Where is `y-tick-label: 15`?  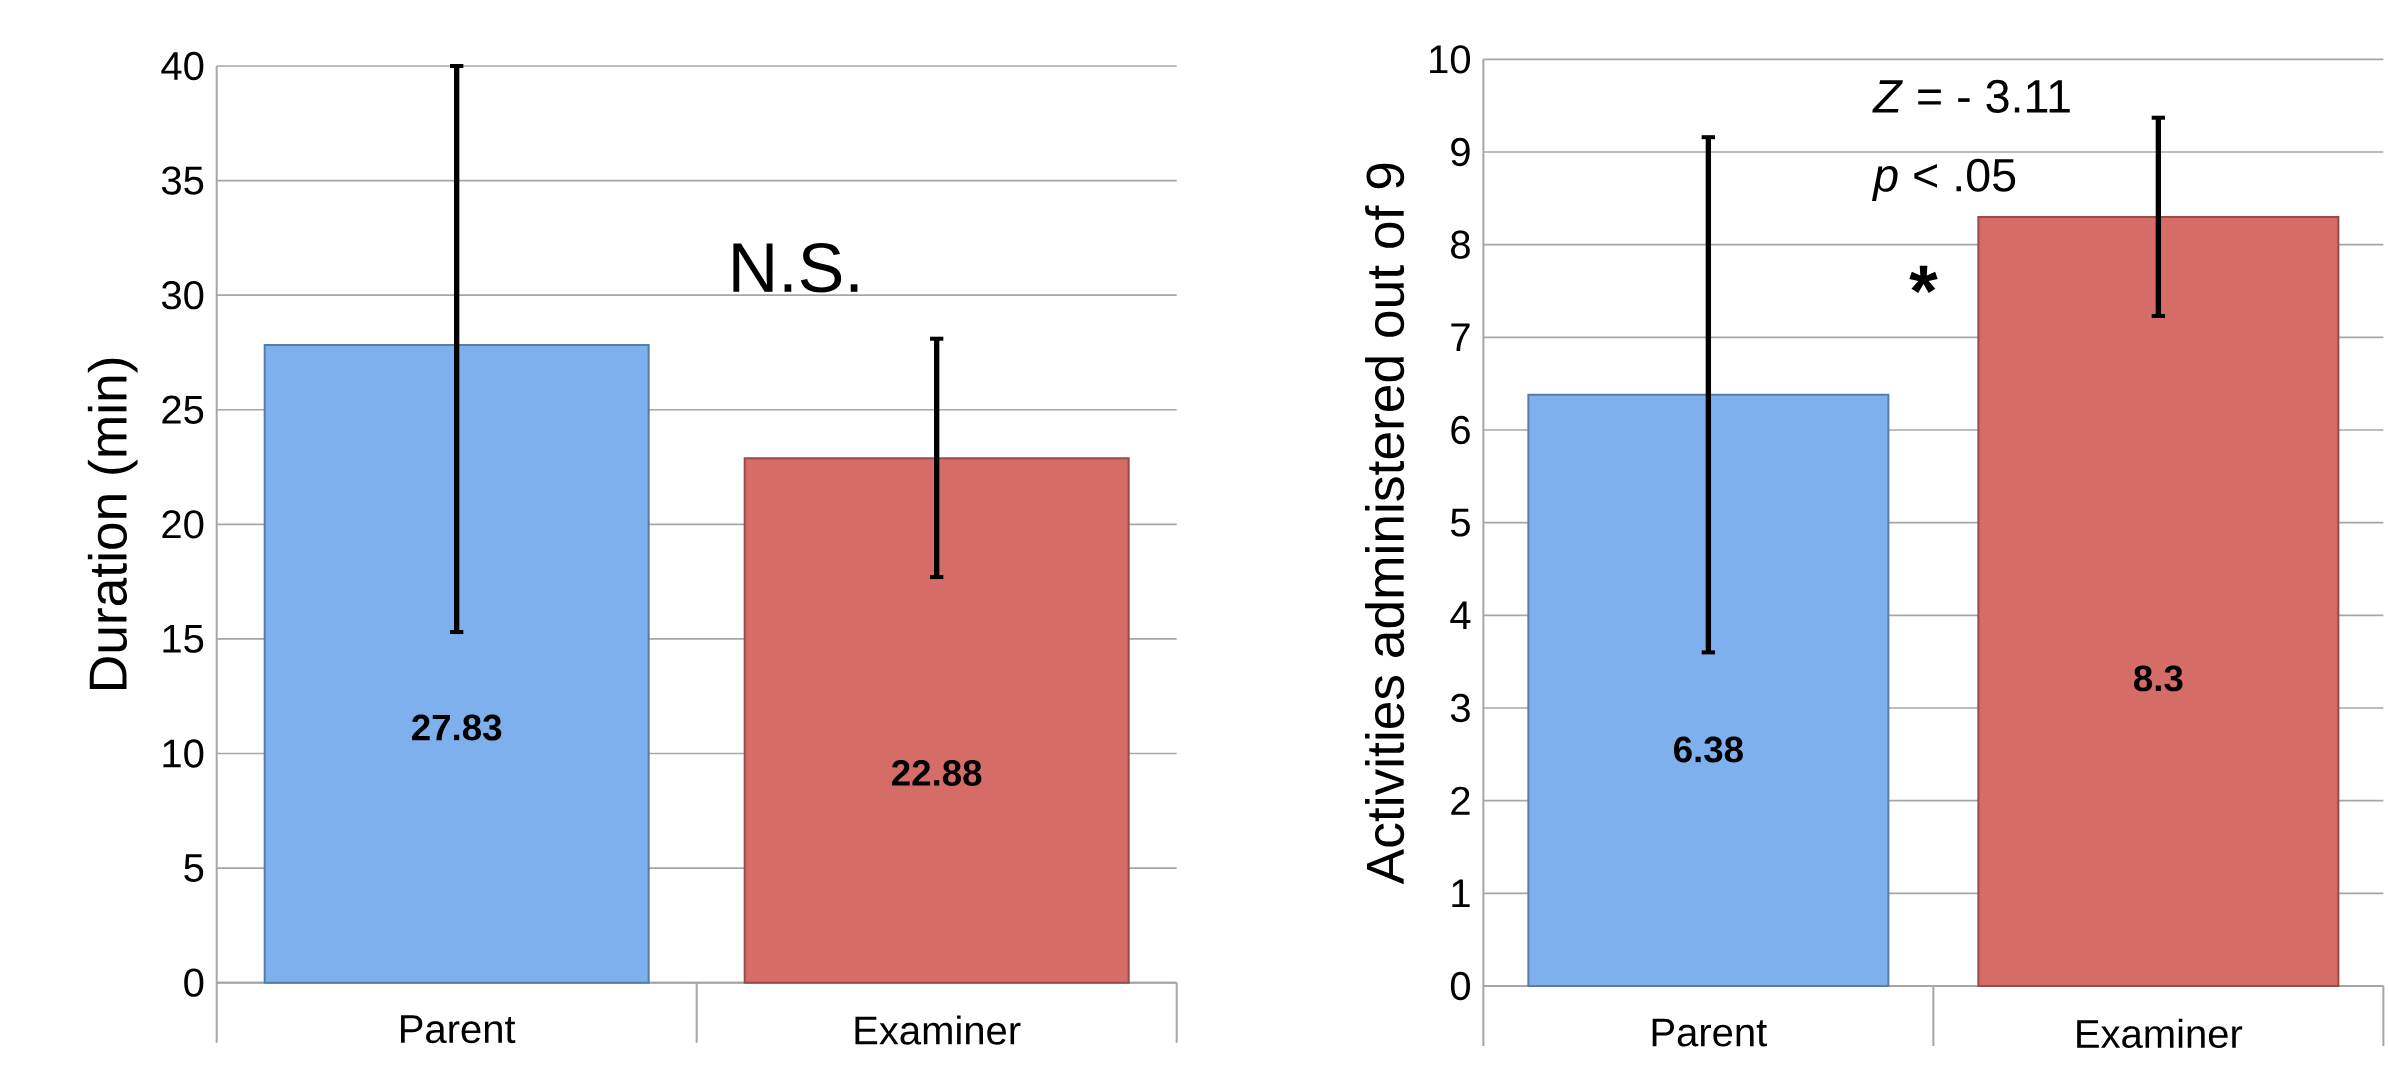
y-tick-label: 15 is located at coordinates (183, 639).